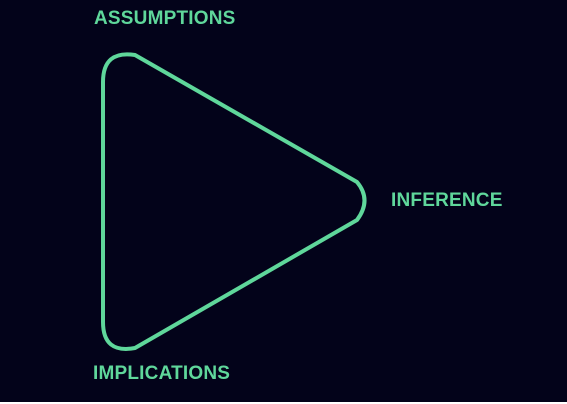 This screenshot has height=404, width=567. What do you see at coordinates (165, 18) in the screenshot?
I see `vertex-label-assumptions: ASSUMPTIONS` at bounding box center [165, 18].